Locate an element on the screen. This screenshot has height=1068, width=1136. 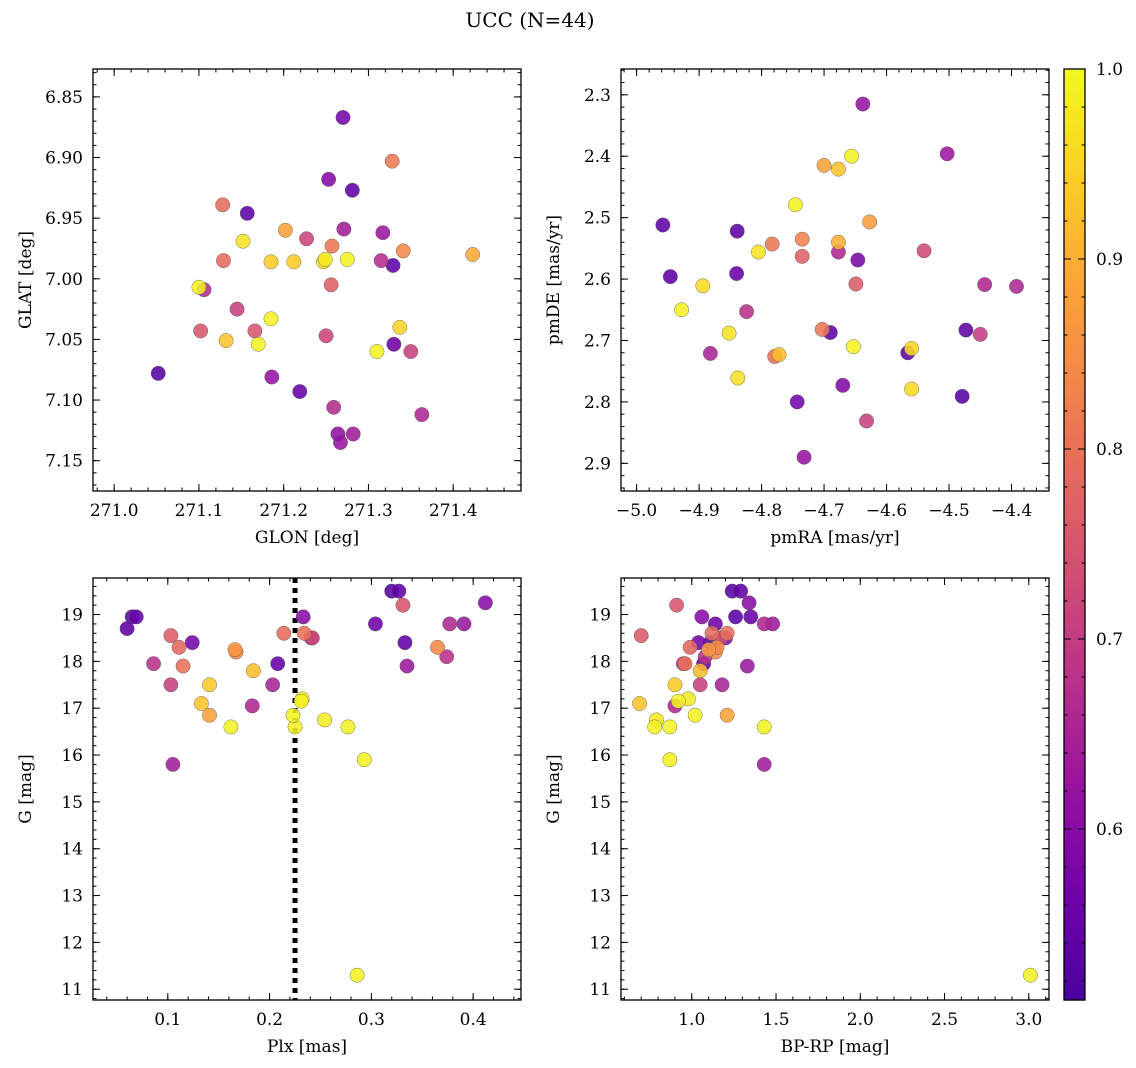
colorbar-tick-label: 0.9 is located at coordinates (1109, 260).